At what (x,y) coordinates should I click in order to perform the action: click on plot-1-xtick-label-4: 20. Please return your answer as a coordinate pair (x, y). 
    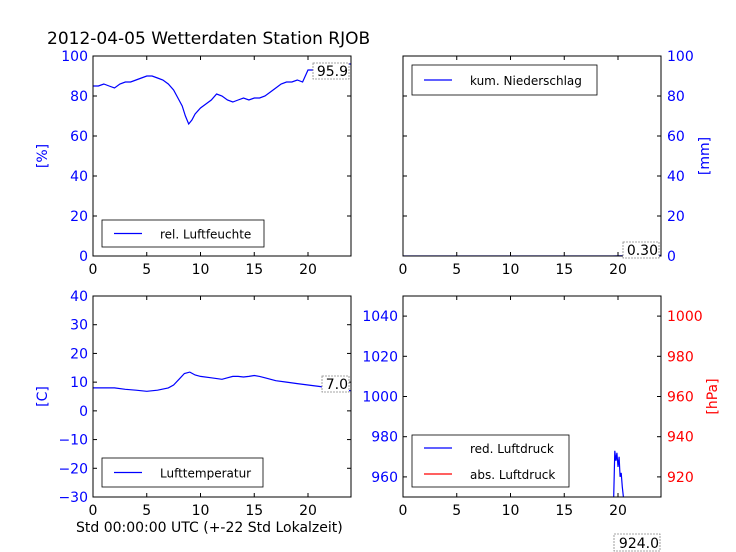
    Looking at the image, I should click on (308, 270).